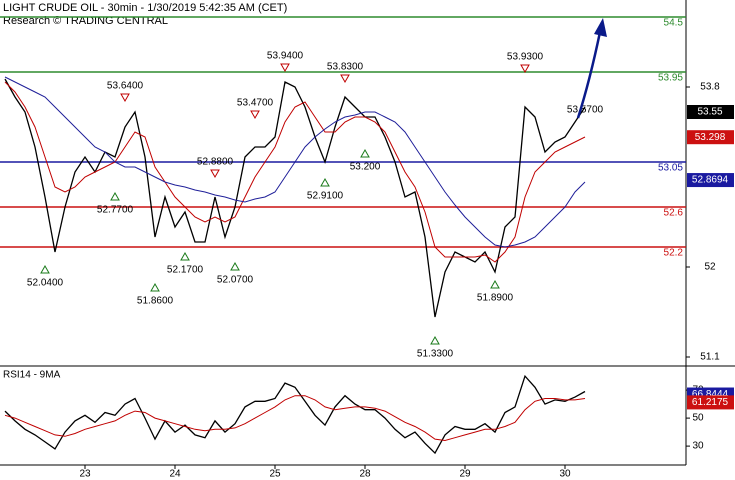  Describe the element at coordinates (698, 418) in the screenshot. I see `rsi-tick-label: 50` at that location.